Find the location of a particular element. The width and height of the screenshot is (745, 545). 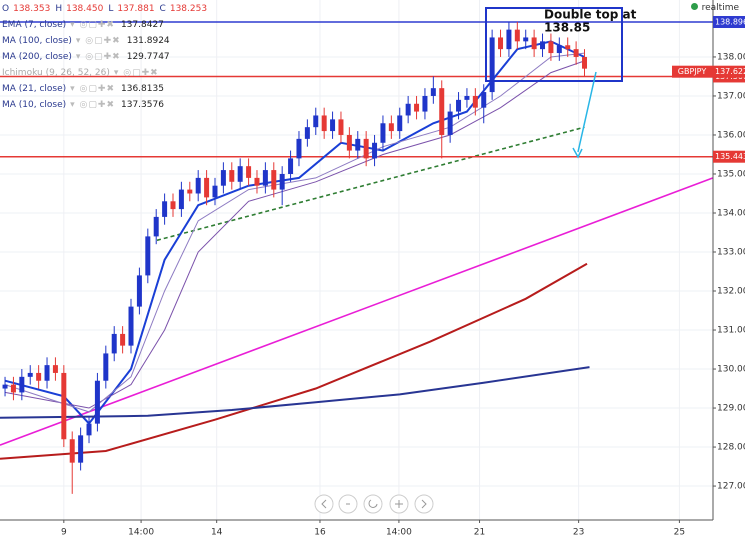

symbol-badge is located at coordinates (692, 71).